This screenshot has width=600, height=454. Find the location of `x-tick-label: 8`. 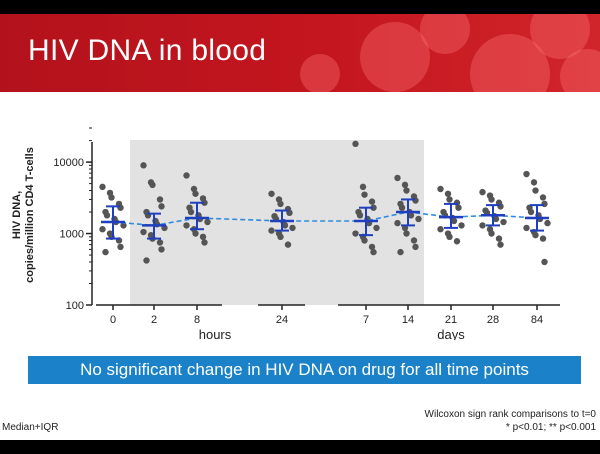

x-tick-label: 8 is located at coordinates (197, 320).